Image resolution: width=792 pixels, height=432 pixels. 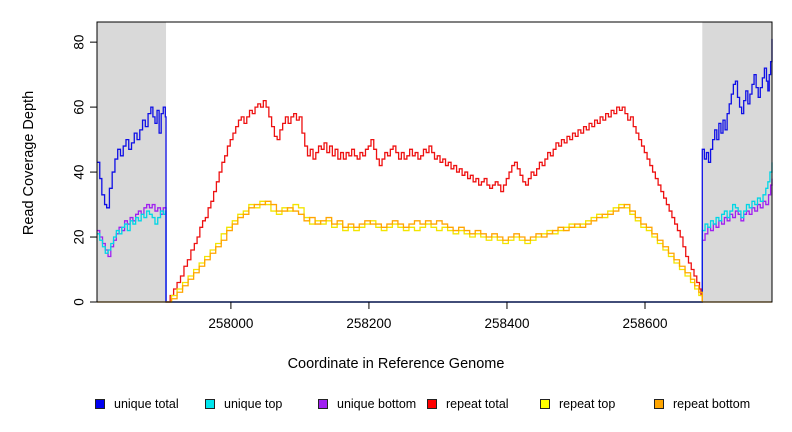 What do you see at coordinates (737, 162) in the screenshot?
I see `right-flank-shaded-region` at bounding box center [737, 162].